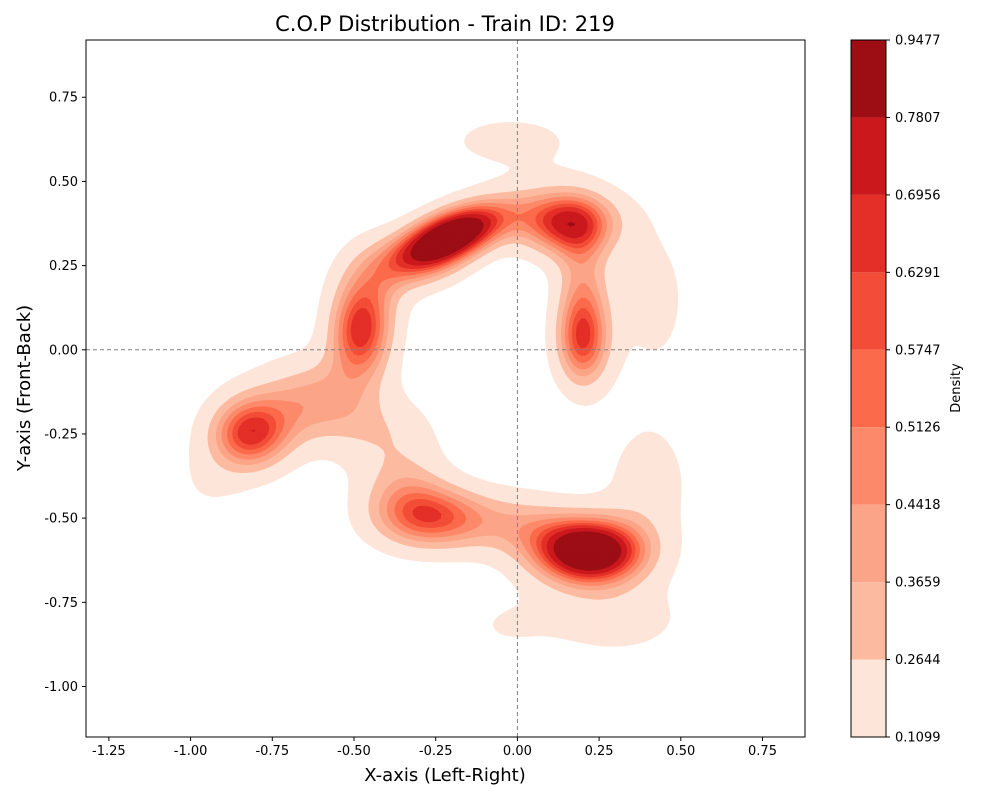 The image size is (1000, 800). I want to click on colorbar-tick-label: 0.2644, so click(918, 660).